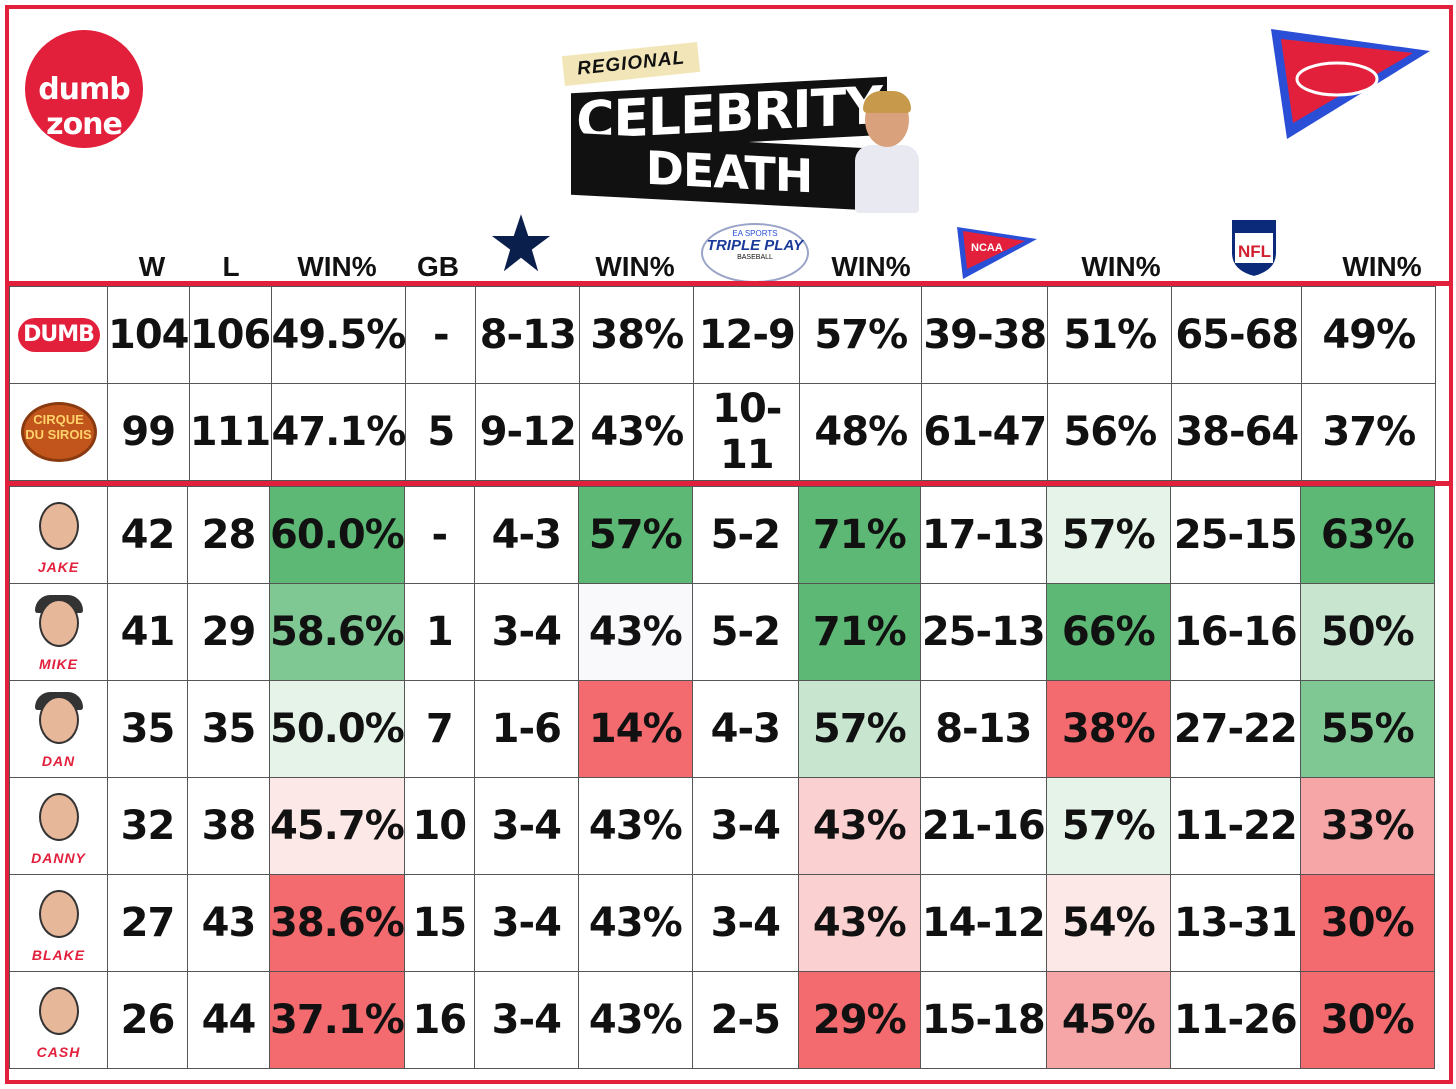  Describe the element at coordinates (337, 729) in the screenshot. I see `cell: 50.0%` at that location.